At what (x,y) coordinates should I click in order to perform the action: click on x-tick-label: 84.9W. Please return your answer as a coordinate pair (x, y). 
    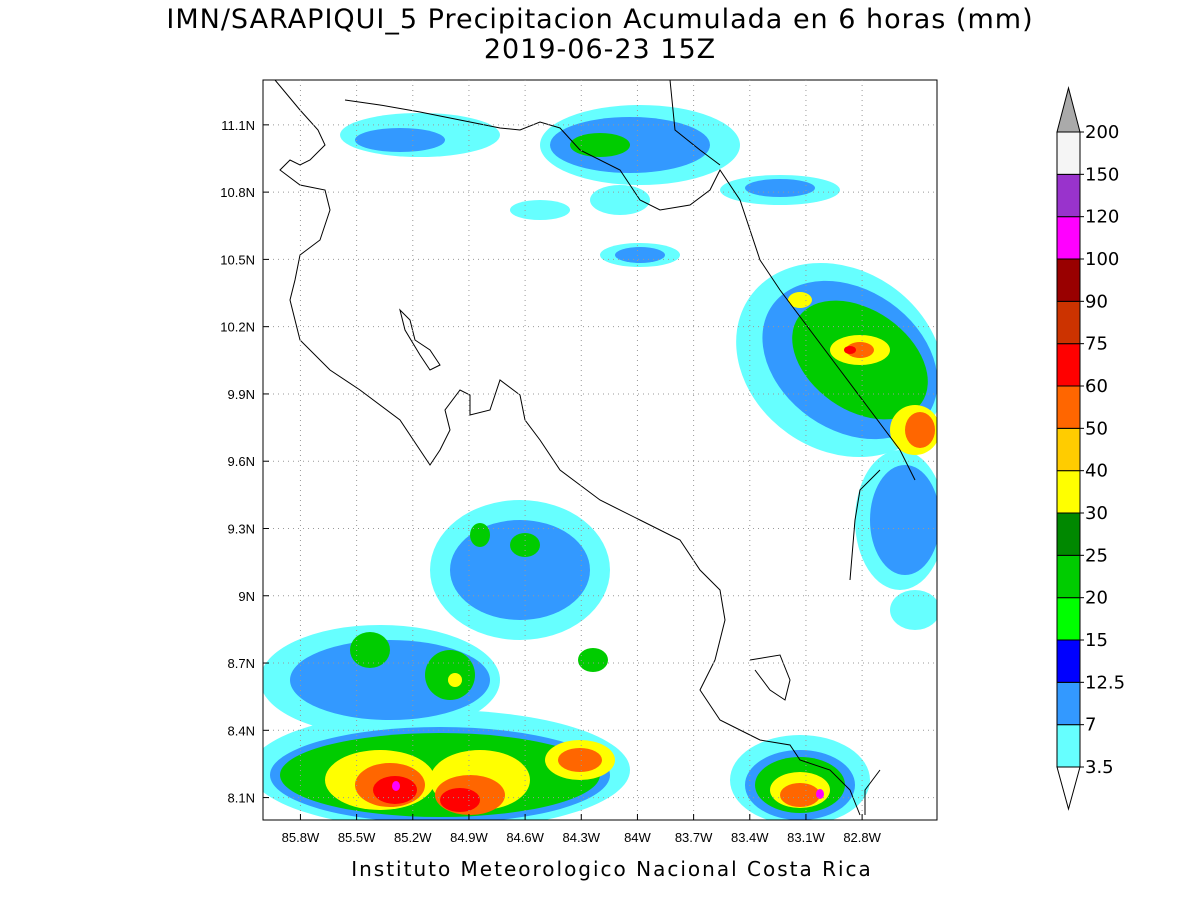
    Looking at the image, I should click on (469, 837).